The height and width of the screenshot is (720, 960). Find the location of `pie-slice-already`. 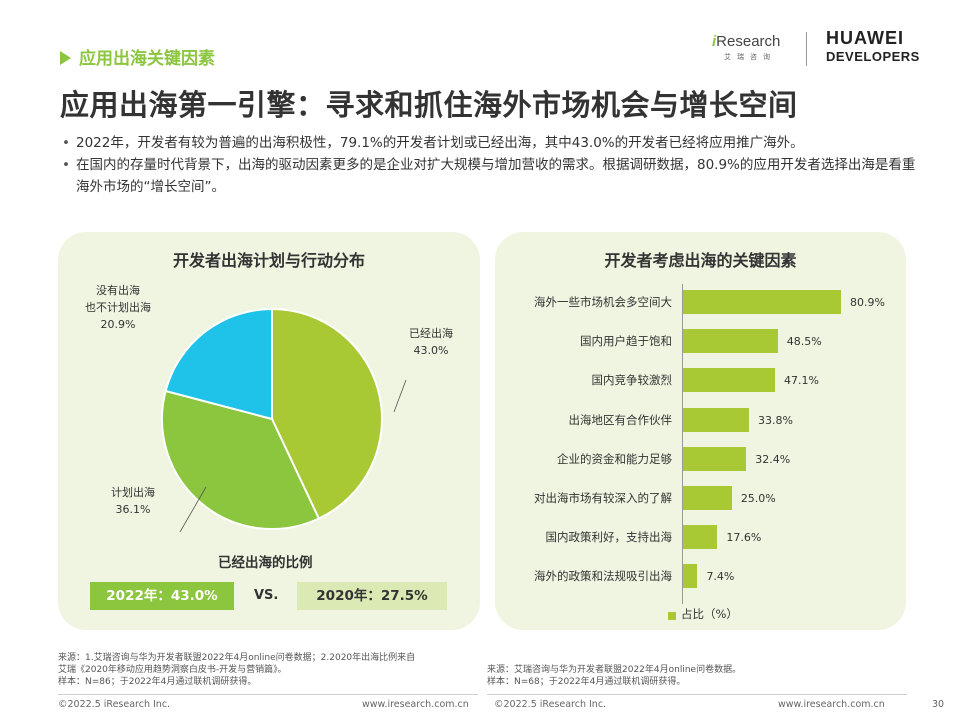

pie-slice-already is located at coordinates (327, 413).